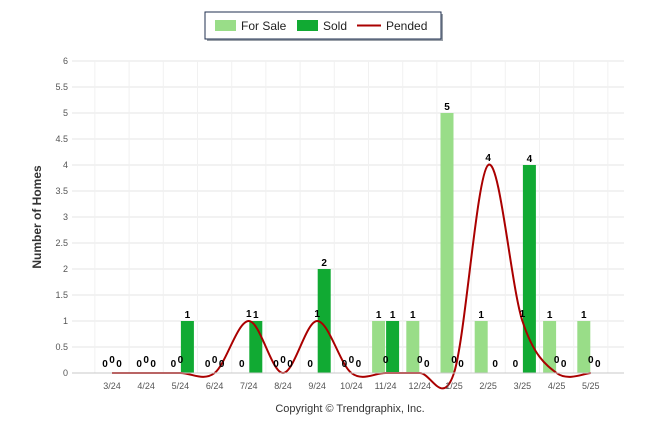 The image size is (646, 434). I want to click on legend-box, so click(323, 25).